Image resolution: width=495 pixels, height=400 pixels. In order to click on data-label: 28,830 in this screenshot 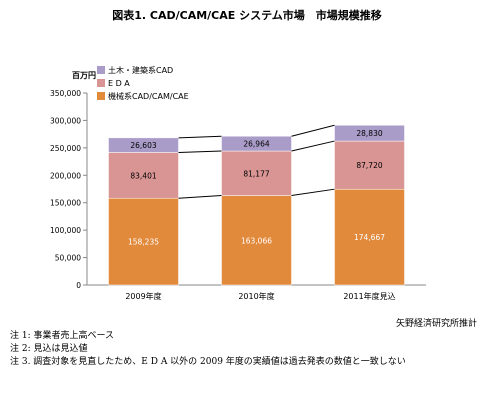, I will do `click(369, 133)`.